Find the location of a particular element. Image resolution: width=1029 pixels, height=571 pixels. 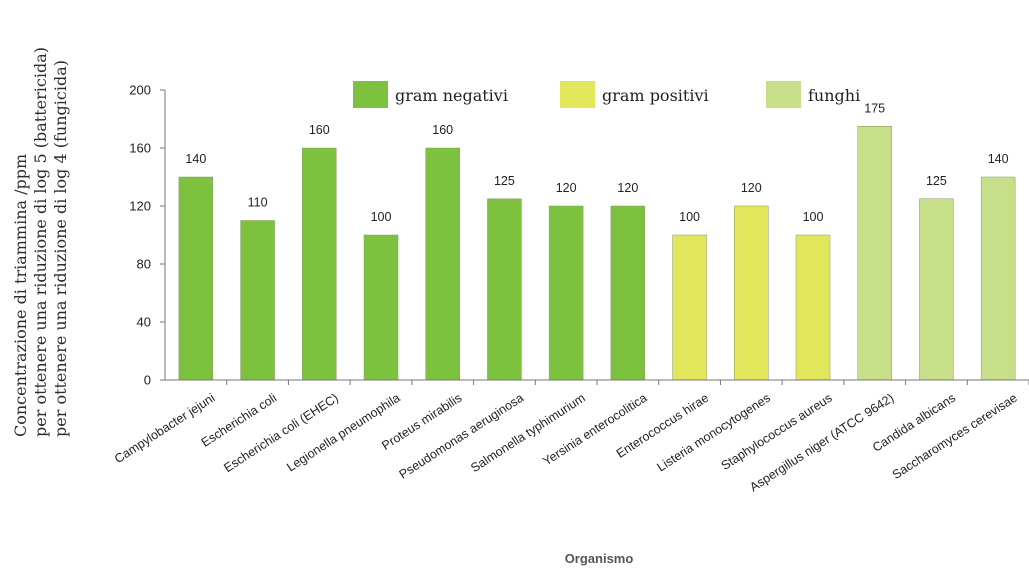

y-tick-label: 0 is located at coordinates (147, 380).